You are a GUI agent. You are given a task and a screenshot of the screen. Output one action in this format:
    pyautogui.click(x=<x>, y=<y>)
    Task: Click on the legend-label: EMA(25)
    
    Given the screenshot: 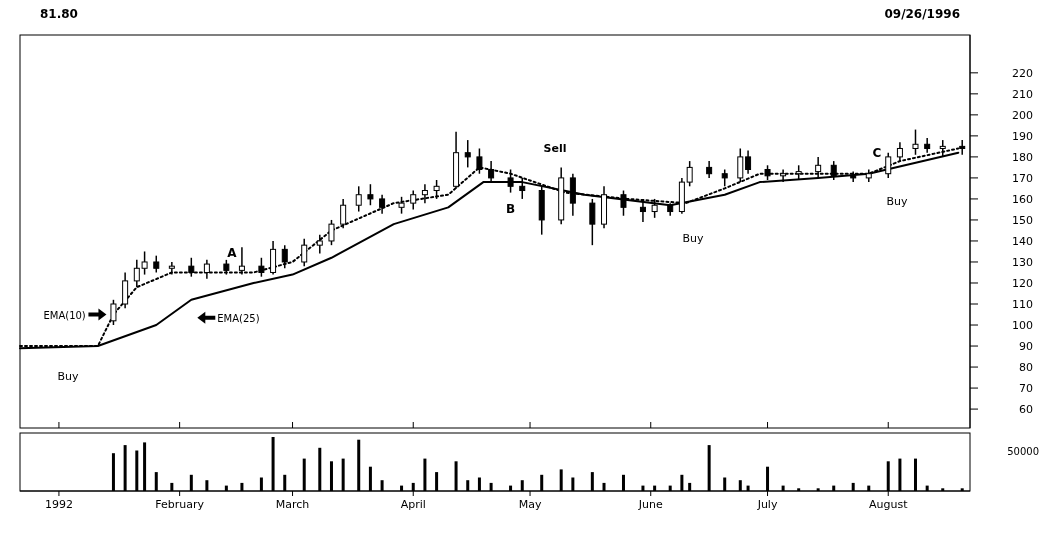 What is the action you would take?
    pyautogui.click(x=238, y=318)
    